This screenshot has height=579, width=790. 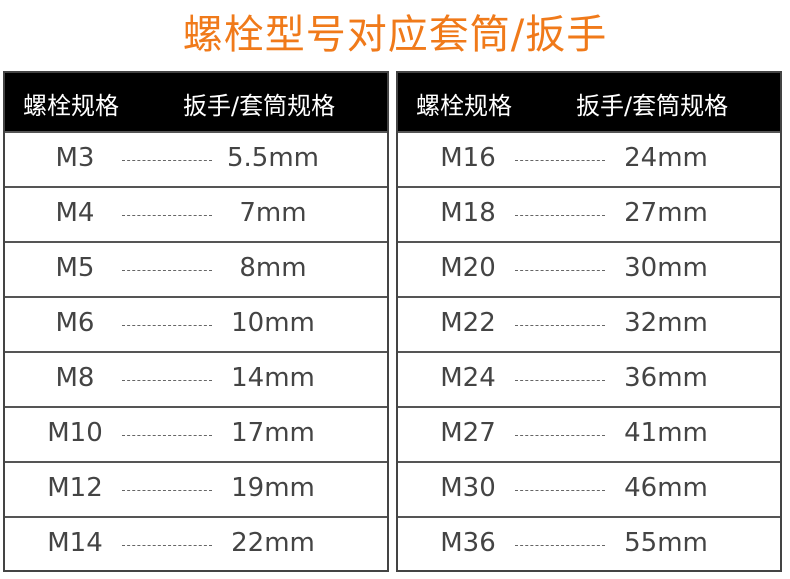 I want to click on wrench-size: 22mm, so click(x=273, y=543).